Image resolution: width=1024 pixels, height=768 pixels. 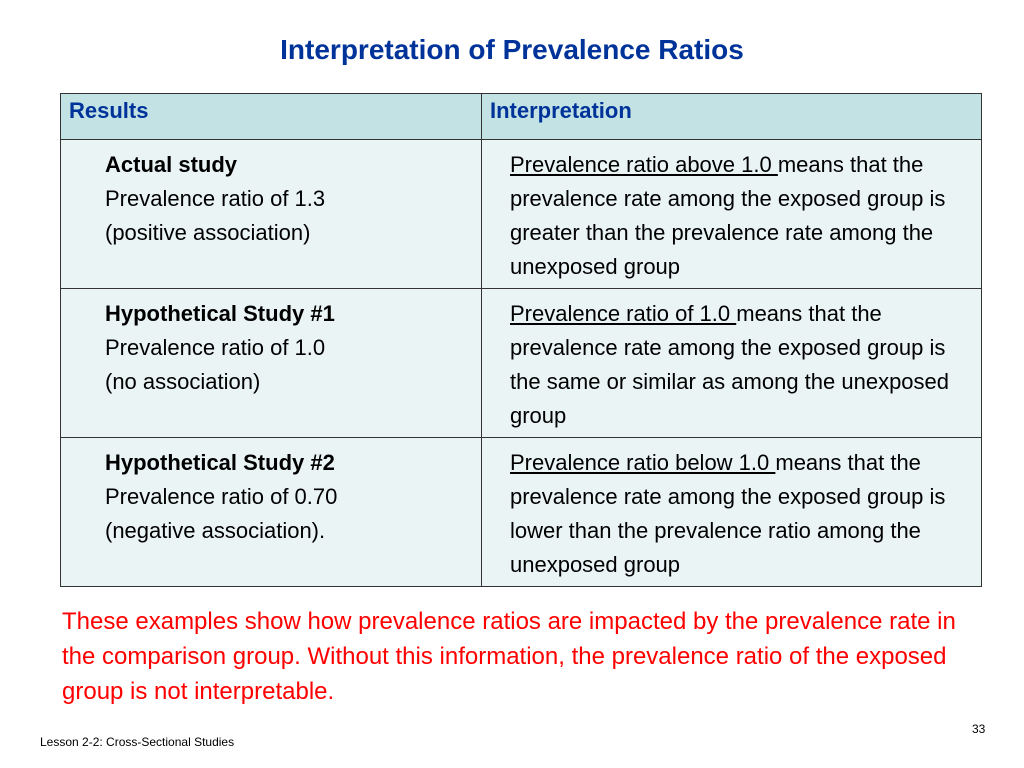 What do you see at coordinates (643, 462) in the screenshot?
I see `interpretation-lead: Prevalence ratio below 1.0` at bounding box center [643, 462].